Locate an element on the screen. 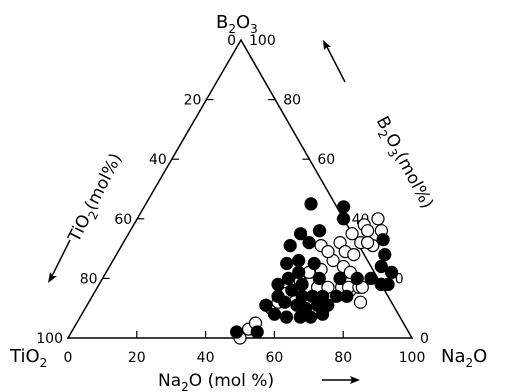 This screenshot has width=505, height=392. tick-label-tio2: 80 is located at coordinates (89, 279).